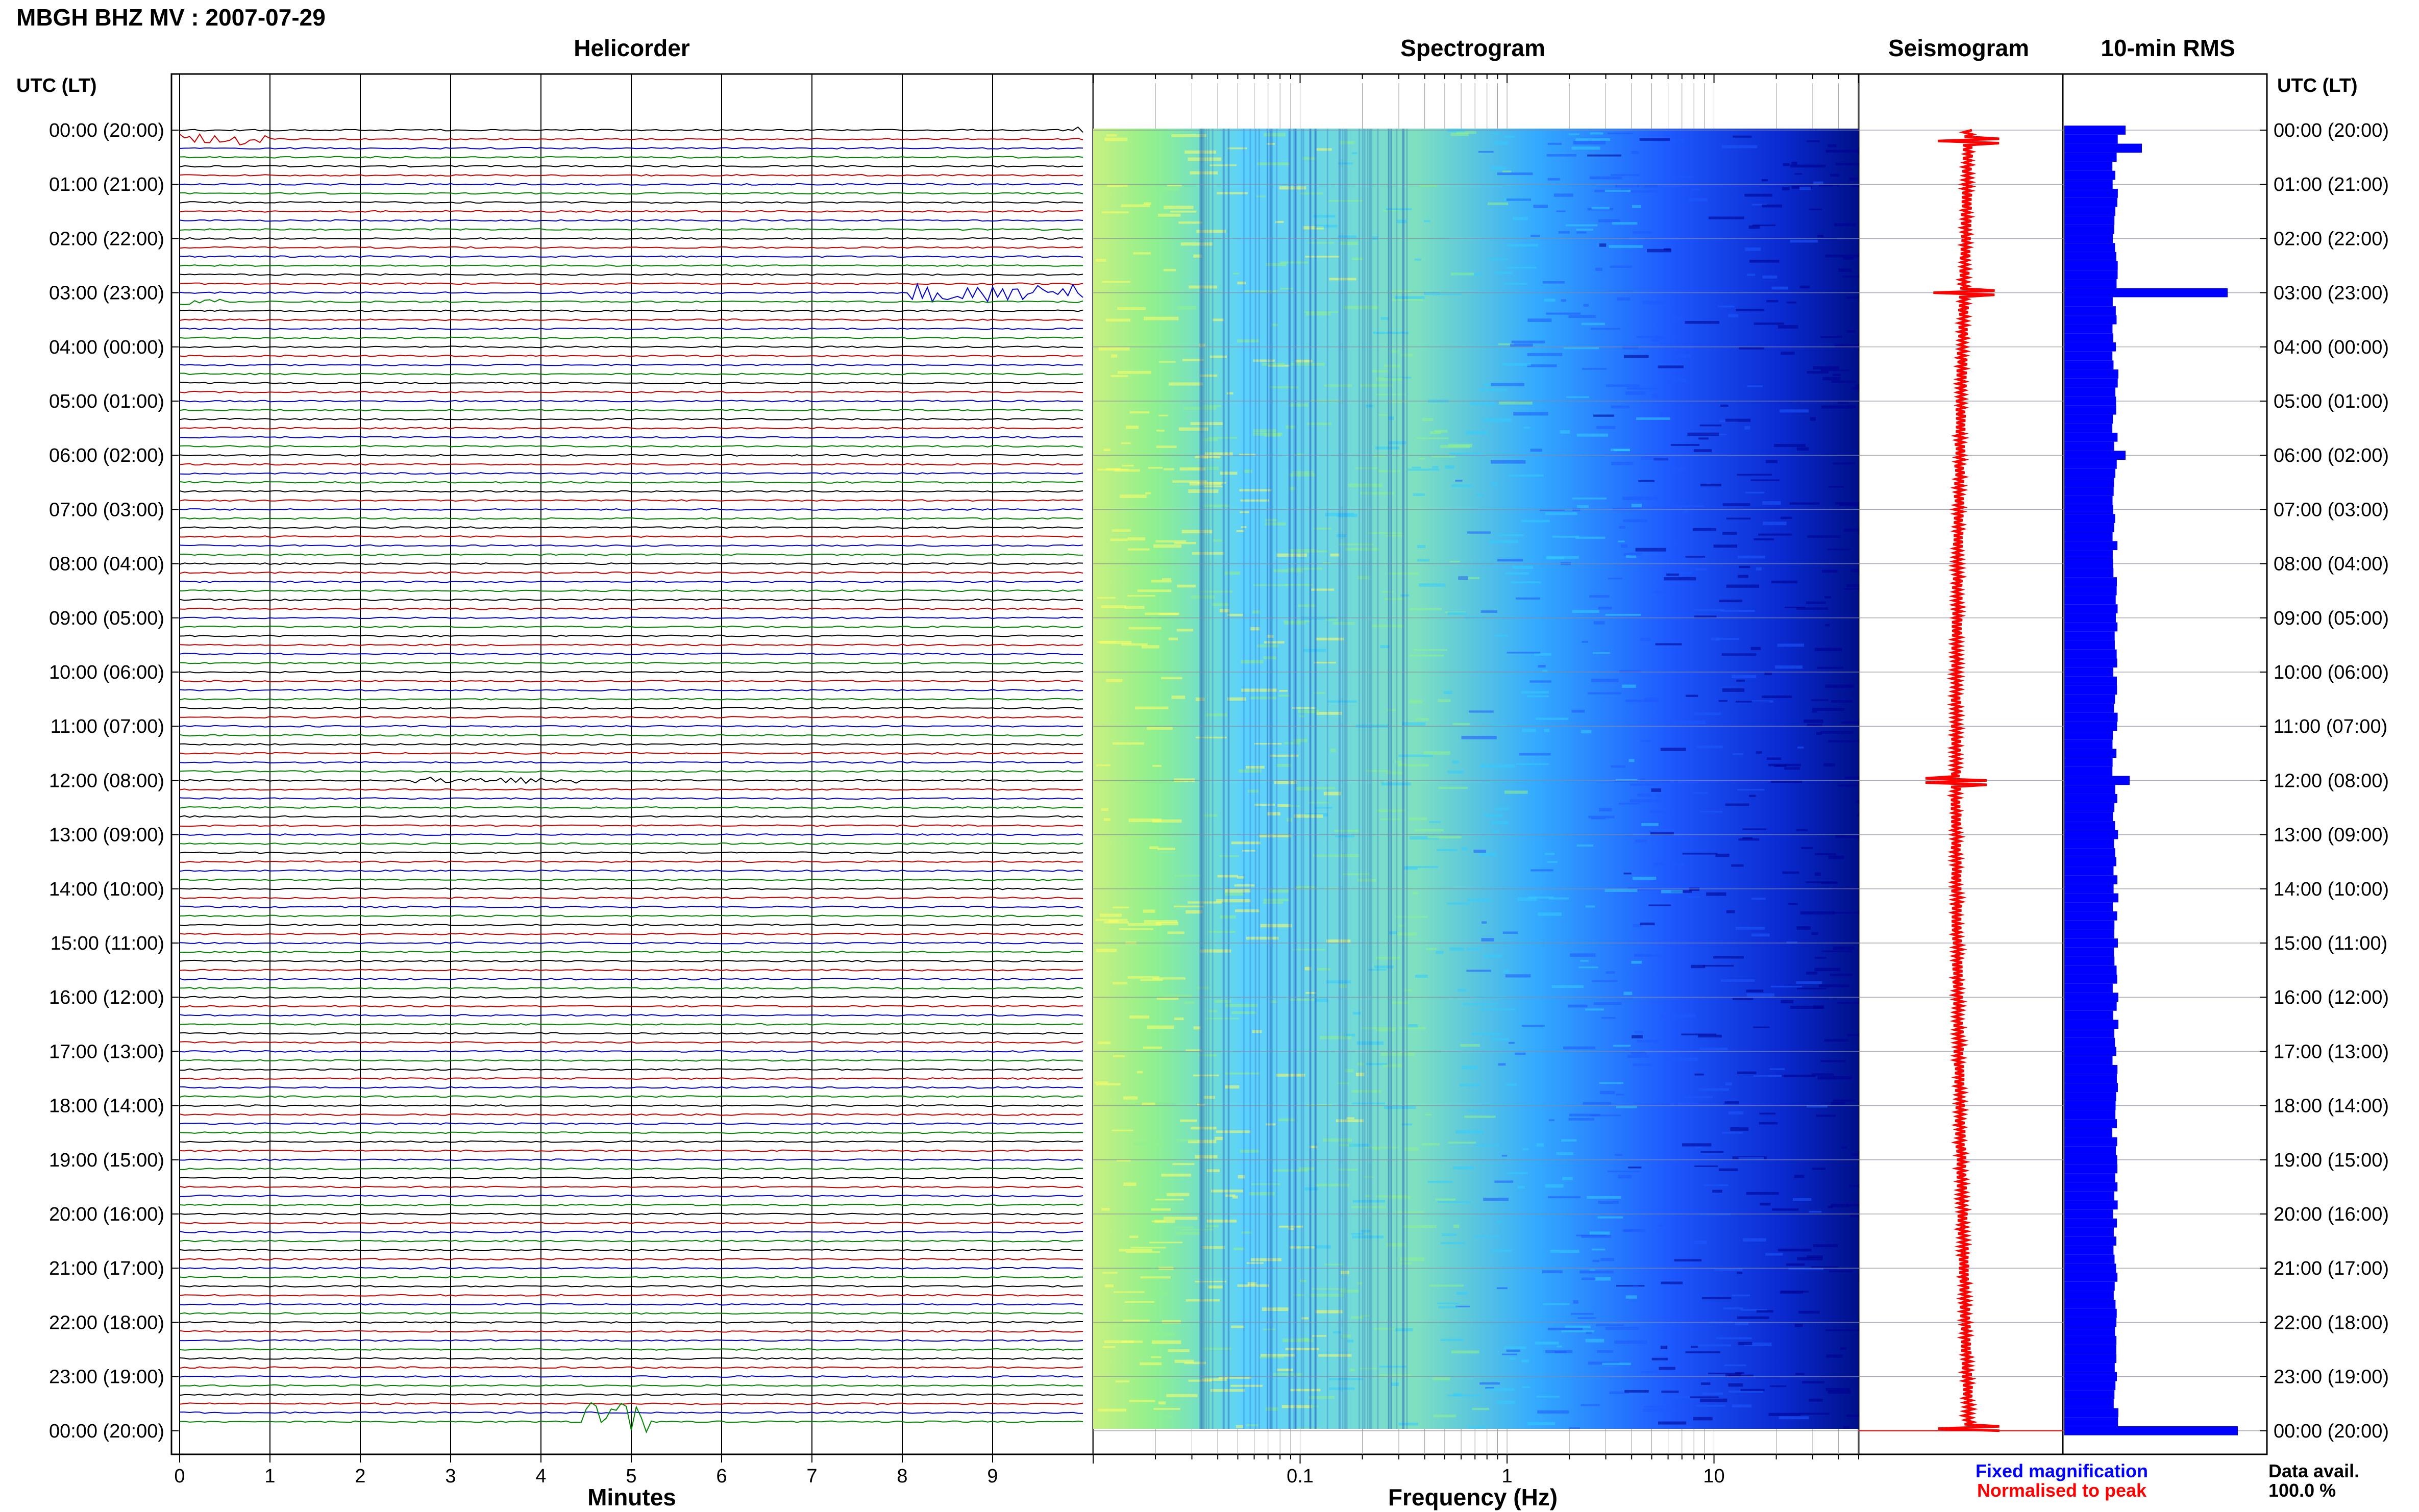  I want to click on x-tick-label: 8, so click(902, 1476).